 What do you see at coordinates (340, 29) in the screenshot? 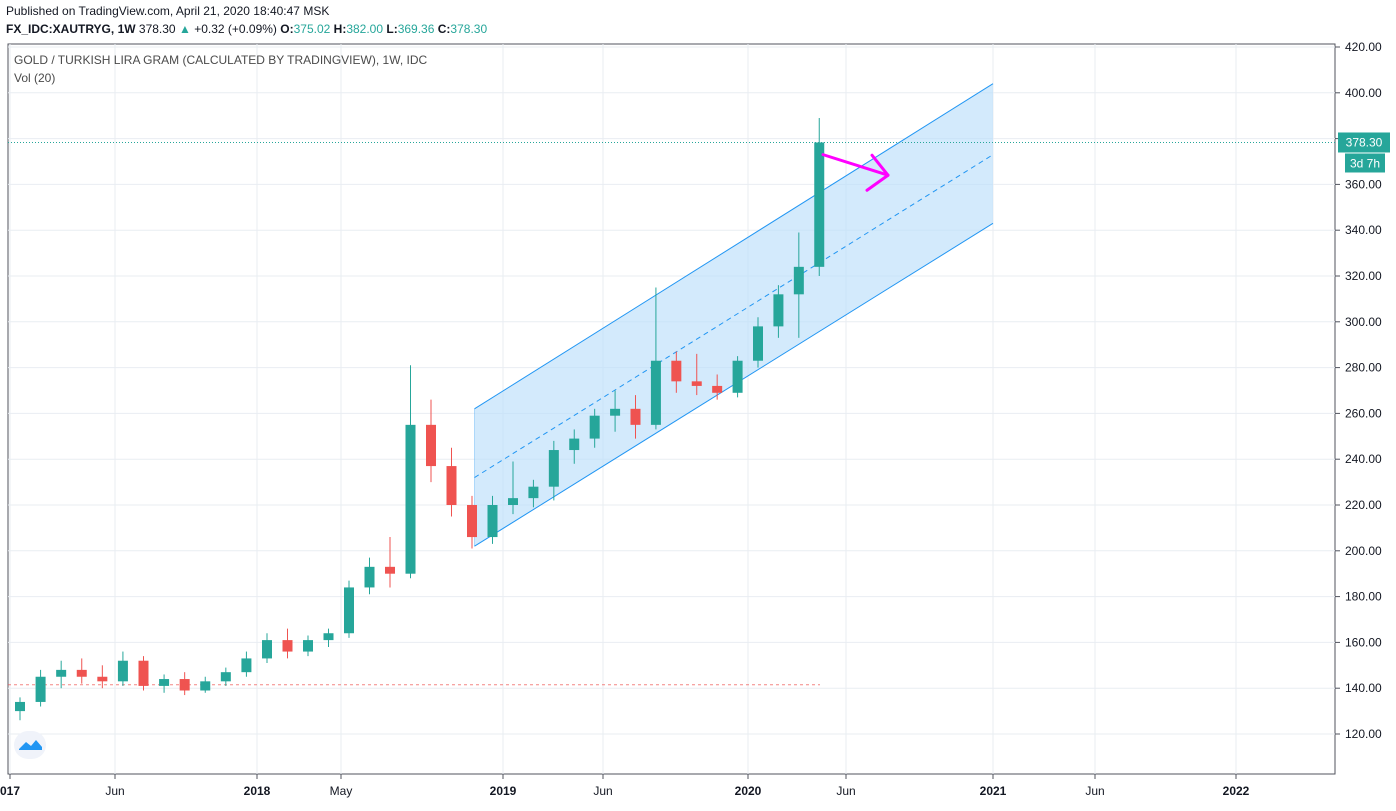
I see `high-label: H:` at bounding box center [340, 29].